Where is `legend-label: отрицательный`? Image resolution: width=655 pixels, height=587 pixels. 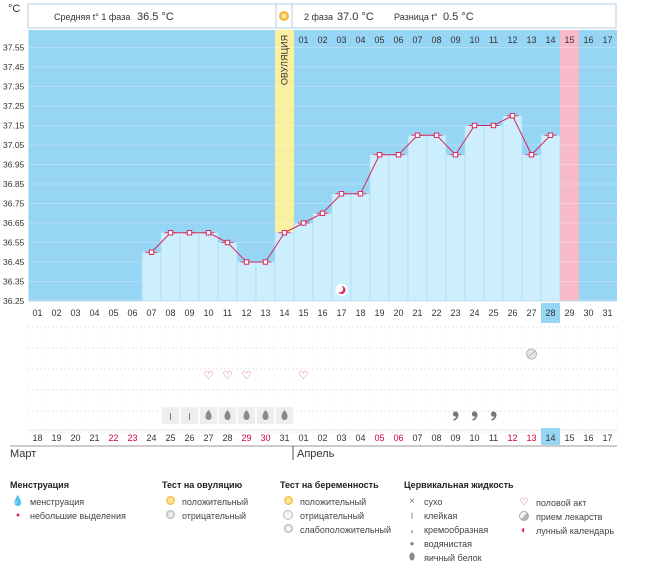
legend-label: отрицательный is located at coordinates (332, 516).